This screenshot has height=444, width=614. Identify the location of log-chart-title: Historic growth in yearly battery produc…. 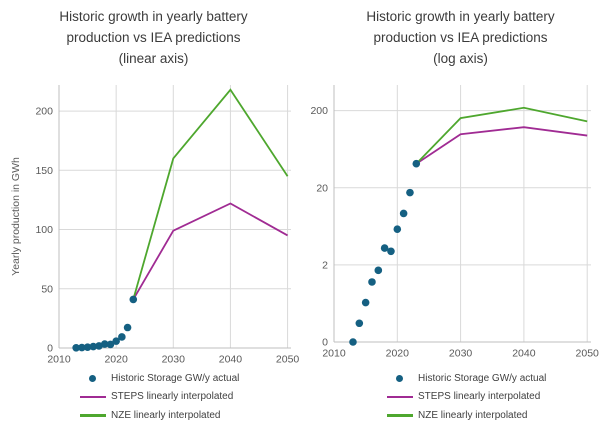
(460, 37).